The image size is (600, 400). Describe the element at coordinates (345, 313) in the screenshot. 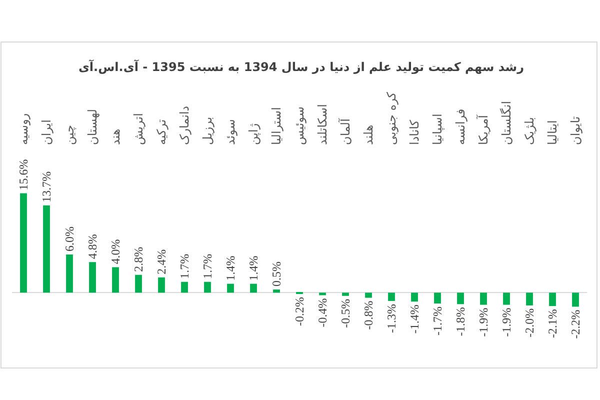

I see `data-label: -0.5%` at that location.